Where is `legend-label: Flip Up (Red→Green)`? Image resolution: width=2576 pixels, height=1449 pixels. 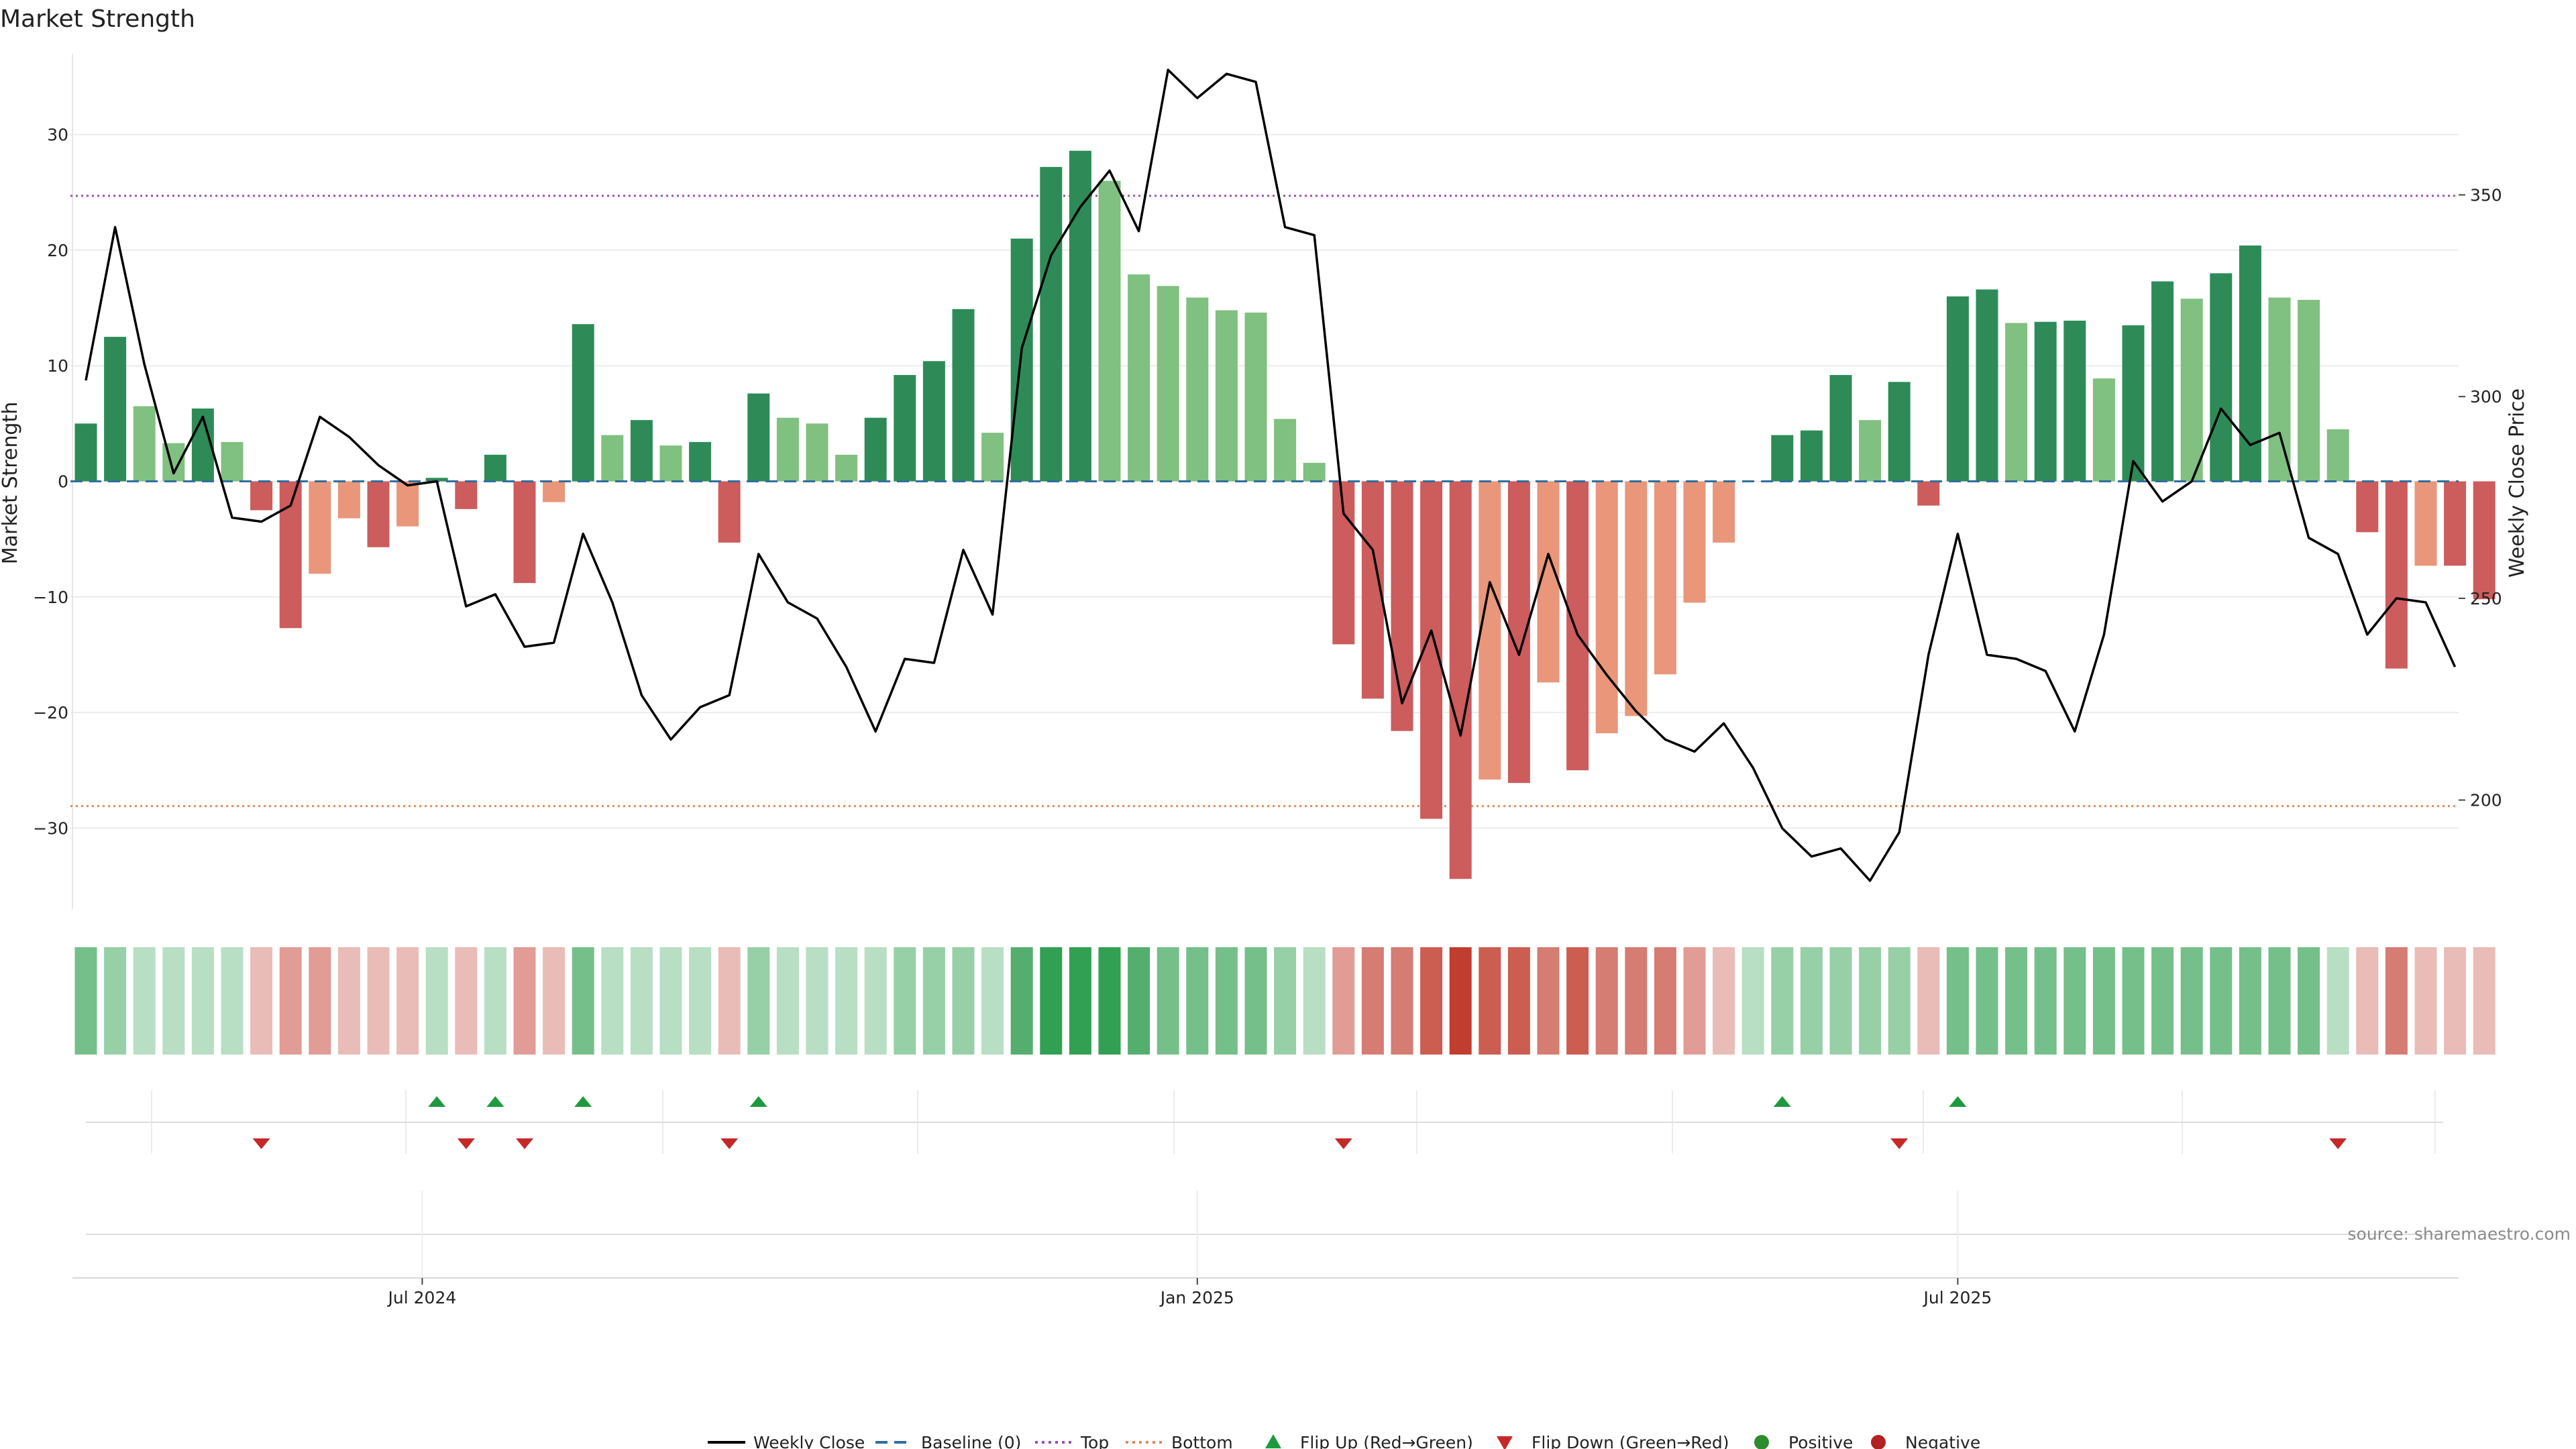 legend-label: Flip Up (Red→Green) is located at coordinates (1386, 1441).